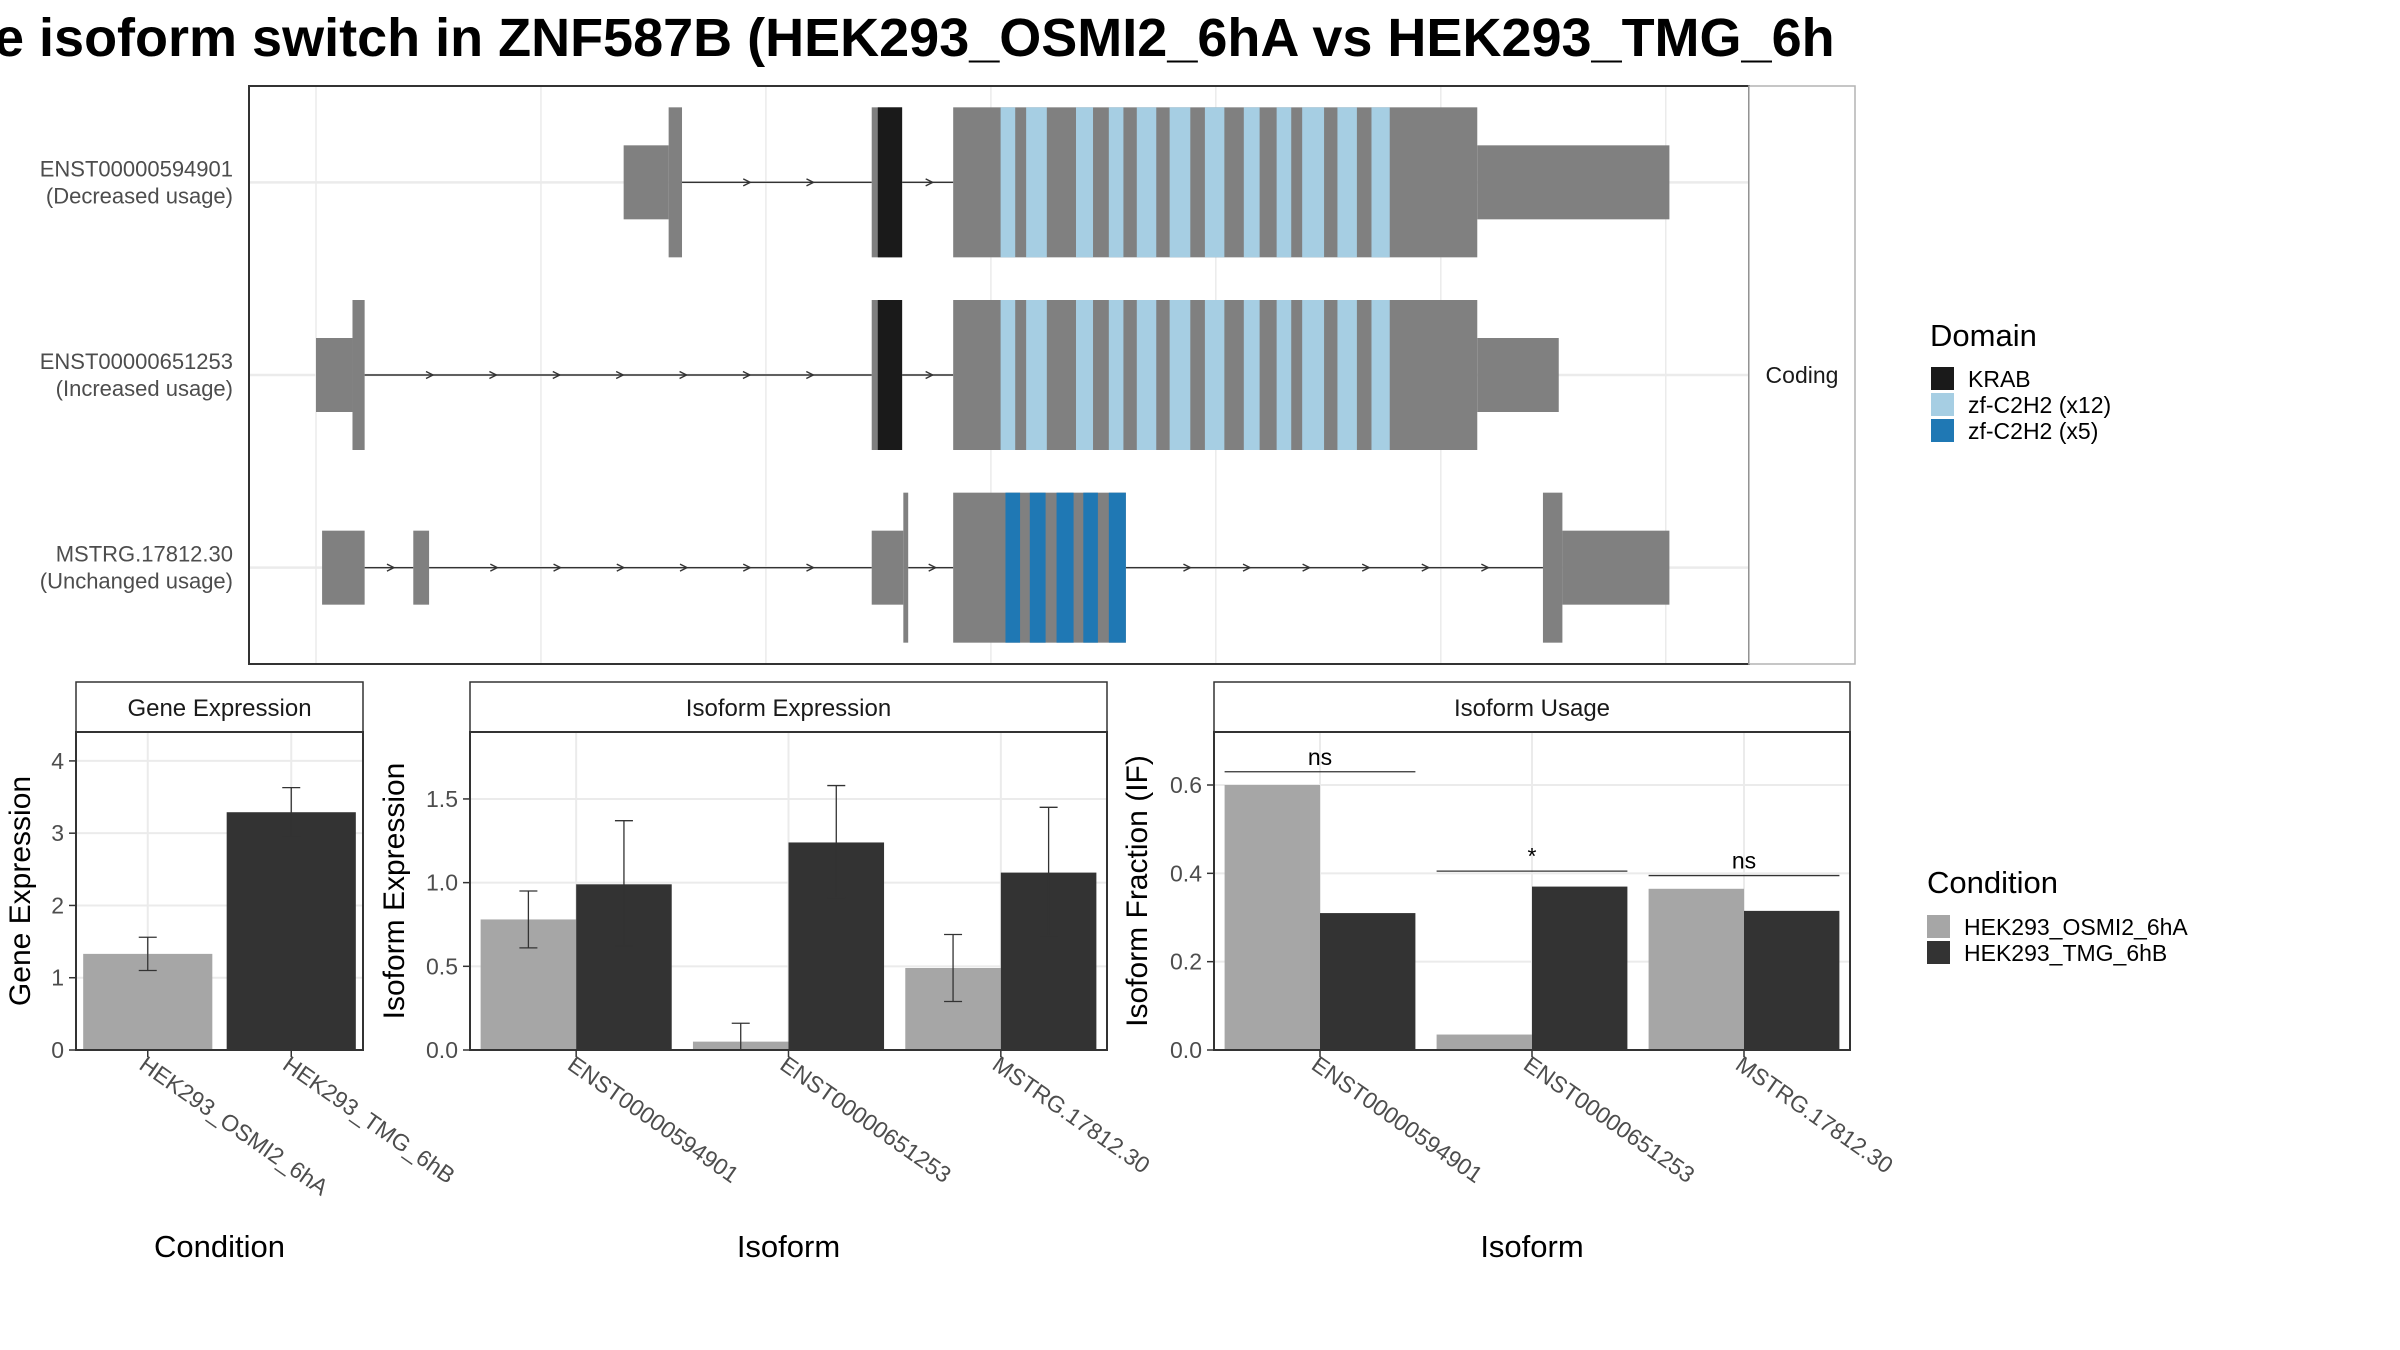 The image size is (2400, 1350). What do you see at coordinates (57, 978) in the screenshot?
I see `y-tick-label: 1` at bounding box center [57, 978].